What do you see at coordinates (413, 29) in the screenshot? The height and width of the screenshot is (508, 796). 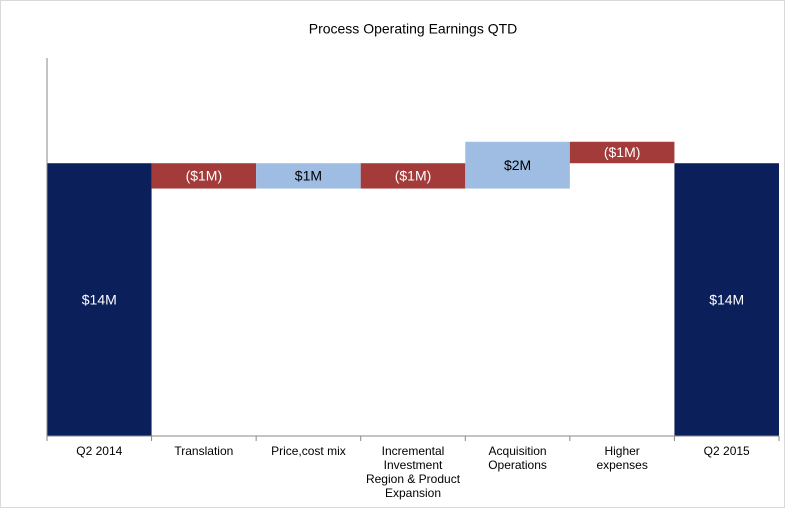 I see `chart-title: Process Operating Earnings QTD` at bounding box center [413, 29].